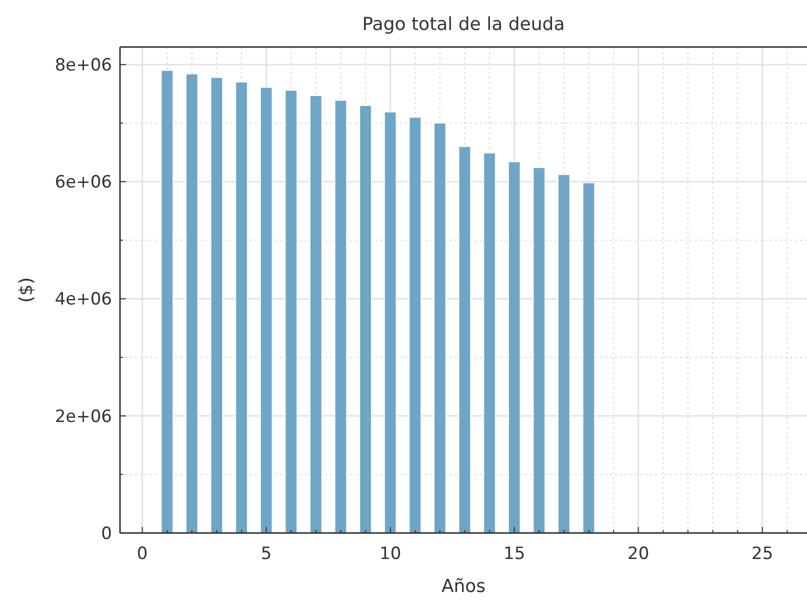 The image size is (807, 600). I want to click on x-tick-label: 20, so click(639, 554).